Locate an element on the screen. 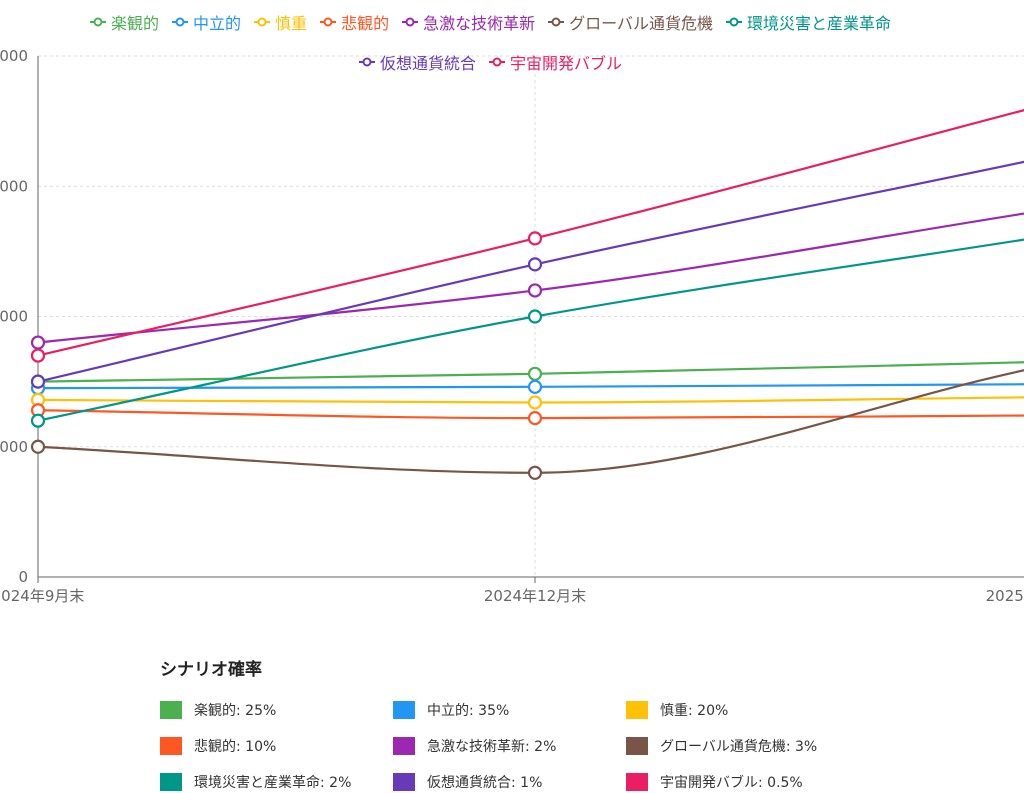 This screenshot has width=1024, height=793. legend-item: グローバル通貨危機 is located at coordinates (630, 22).